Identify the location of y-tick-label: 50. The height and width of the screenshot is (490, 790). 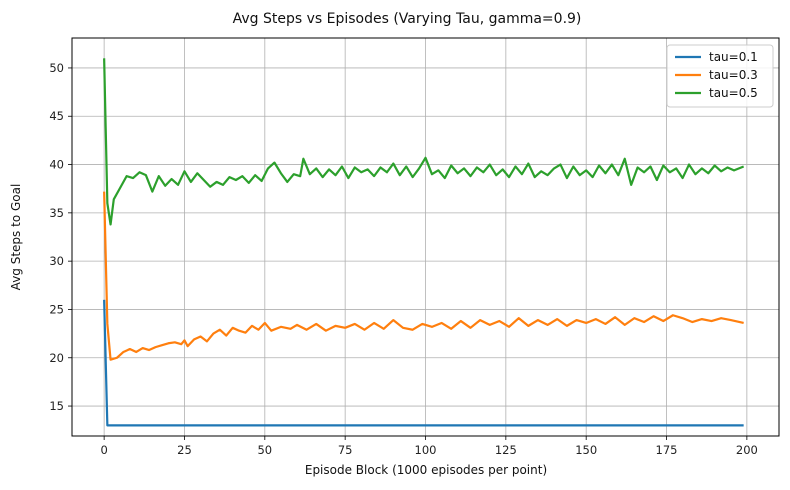
(56, 68).